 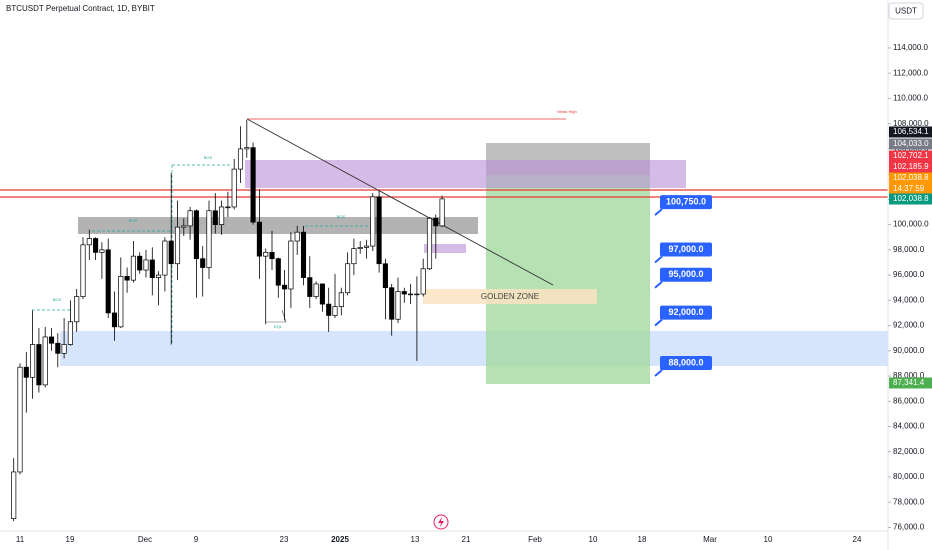 What do you see at coordinates (909, 350) in the screenshot?
I see `y-tick-label: 90,000.0` at bounding box center [909, 350].